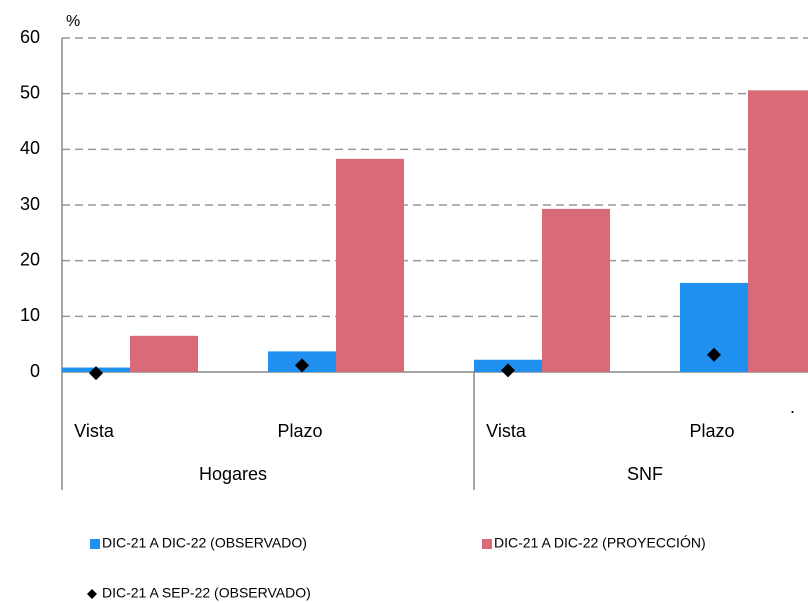 This screenshot has width=808, height=603. I want to click on legend-marker, so click(92, 594).